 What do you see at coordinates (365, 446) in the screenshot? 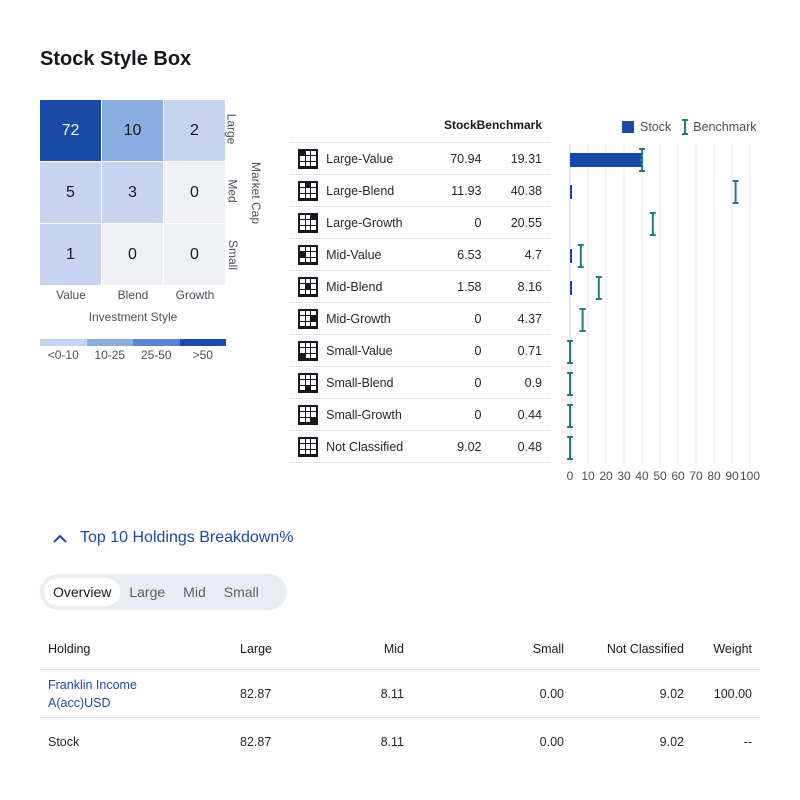
I see `style-name: Not Classified` at bounding box center [365, 446].